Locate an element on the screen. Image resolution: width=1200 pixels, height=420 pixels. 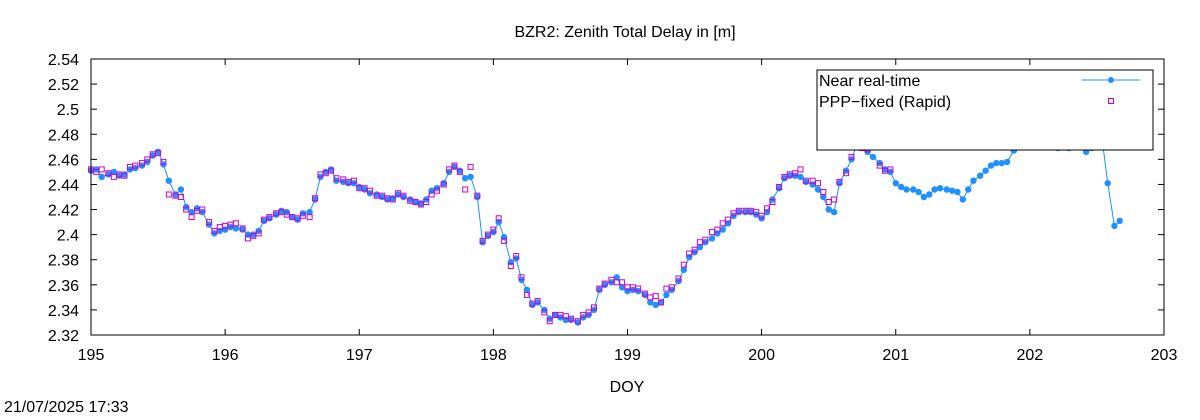
legend-box is located at coordinates (985, 110).